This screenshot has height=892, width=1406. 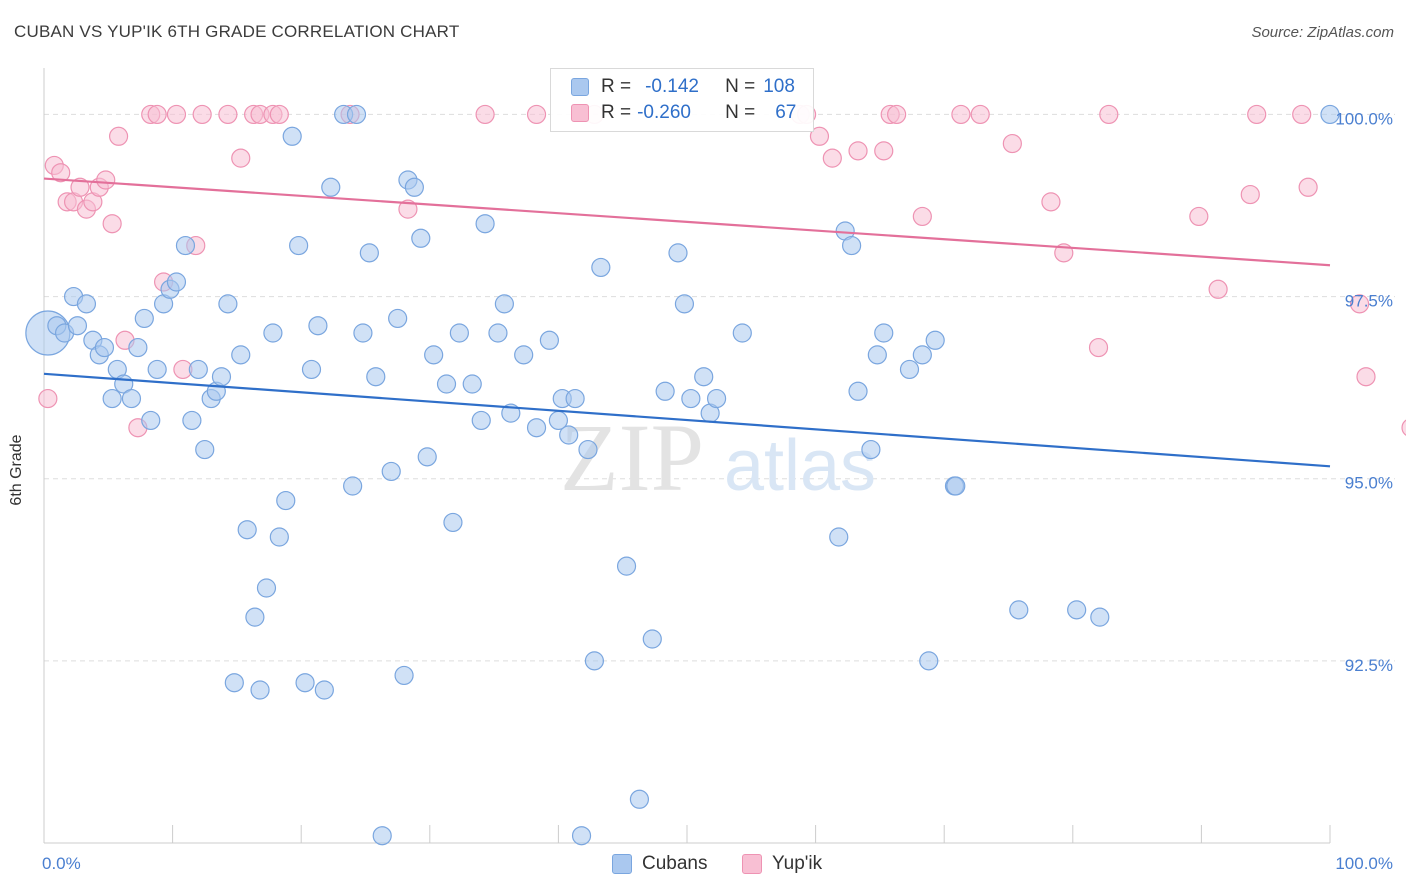 What do you see at coordinates (580, 113) in the screenshot?
I see `yupik-swatch` at bounding box center [580, 113].